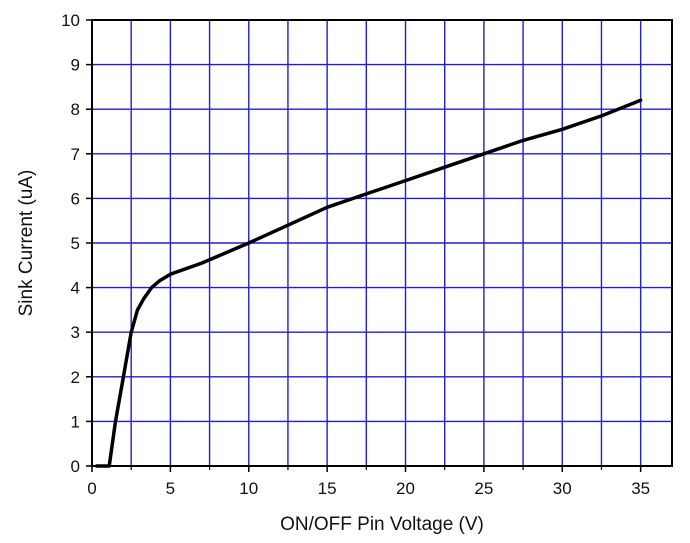 Image resolution: width=690 pixels, height=543 pixels. I want to click on y-tick-label: 9, so click(75, 65).